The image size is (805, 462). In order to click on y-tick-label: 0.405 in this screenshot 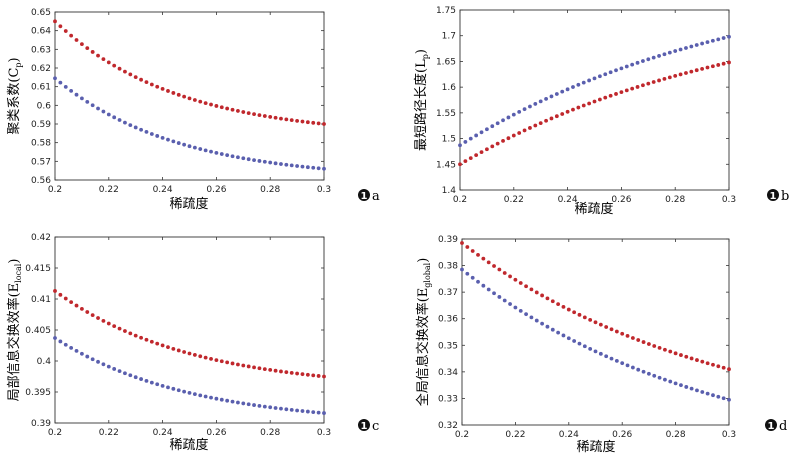, I will do `click(38, 331)`.